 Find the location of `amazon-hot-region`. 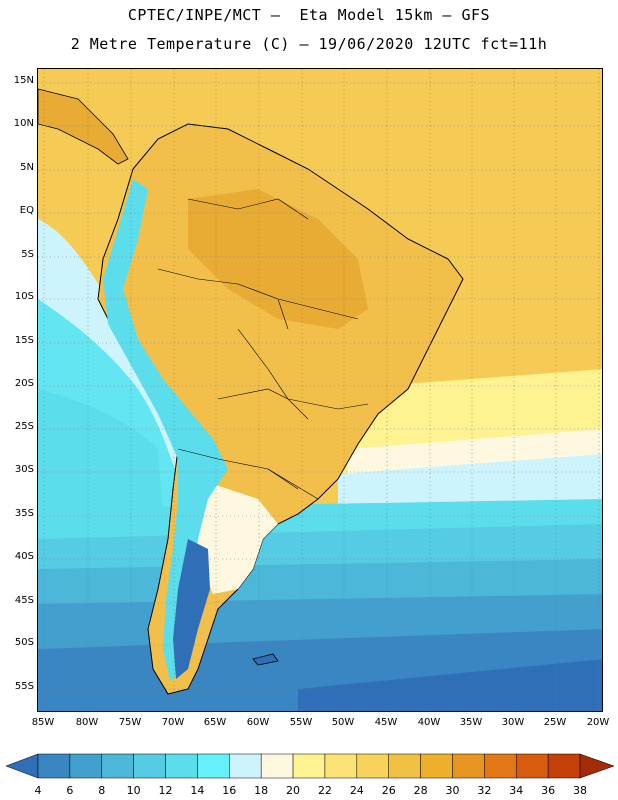

amazon-hot-region is located at coordinates (278, 259).